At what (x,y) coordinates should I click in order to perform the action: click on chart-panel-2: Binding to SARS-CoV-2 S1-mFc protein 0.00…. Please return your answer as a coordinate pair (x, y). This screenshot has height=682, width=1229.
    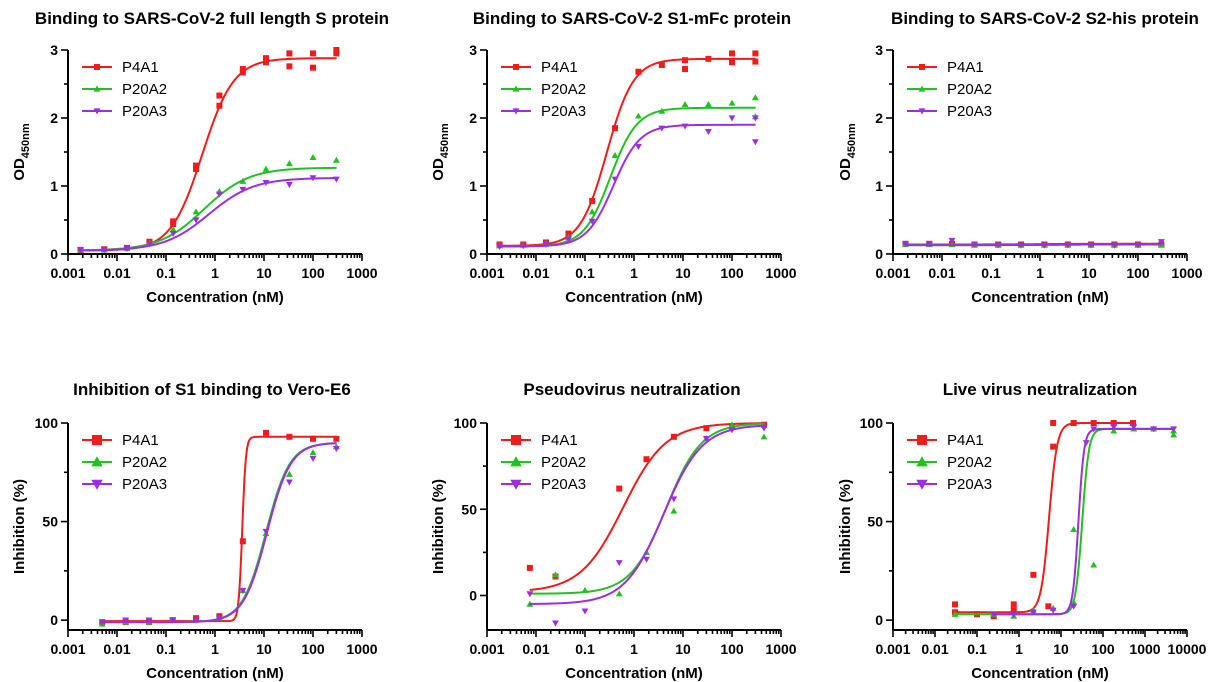
    Looking at the image, I should click on (613, 157).